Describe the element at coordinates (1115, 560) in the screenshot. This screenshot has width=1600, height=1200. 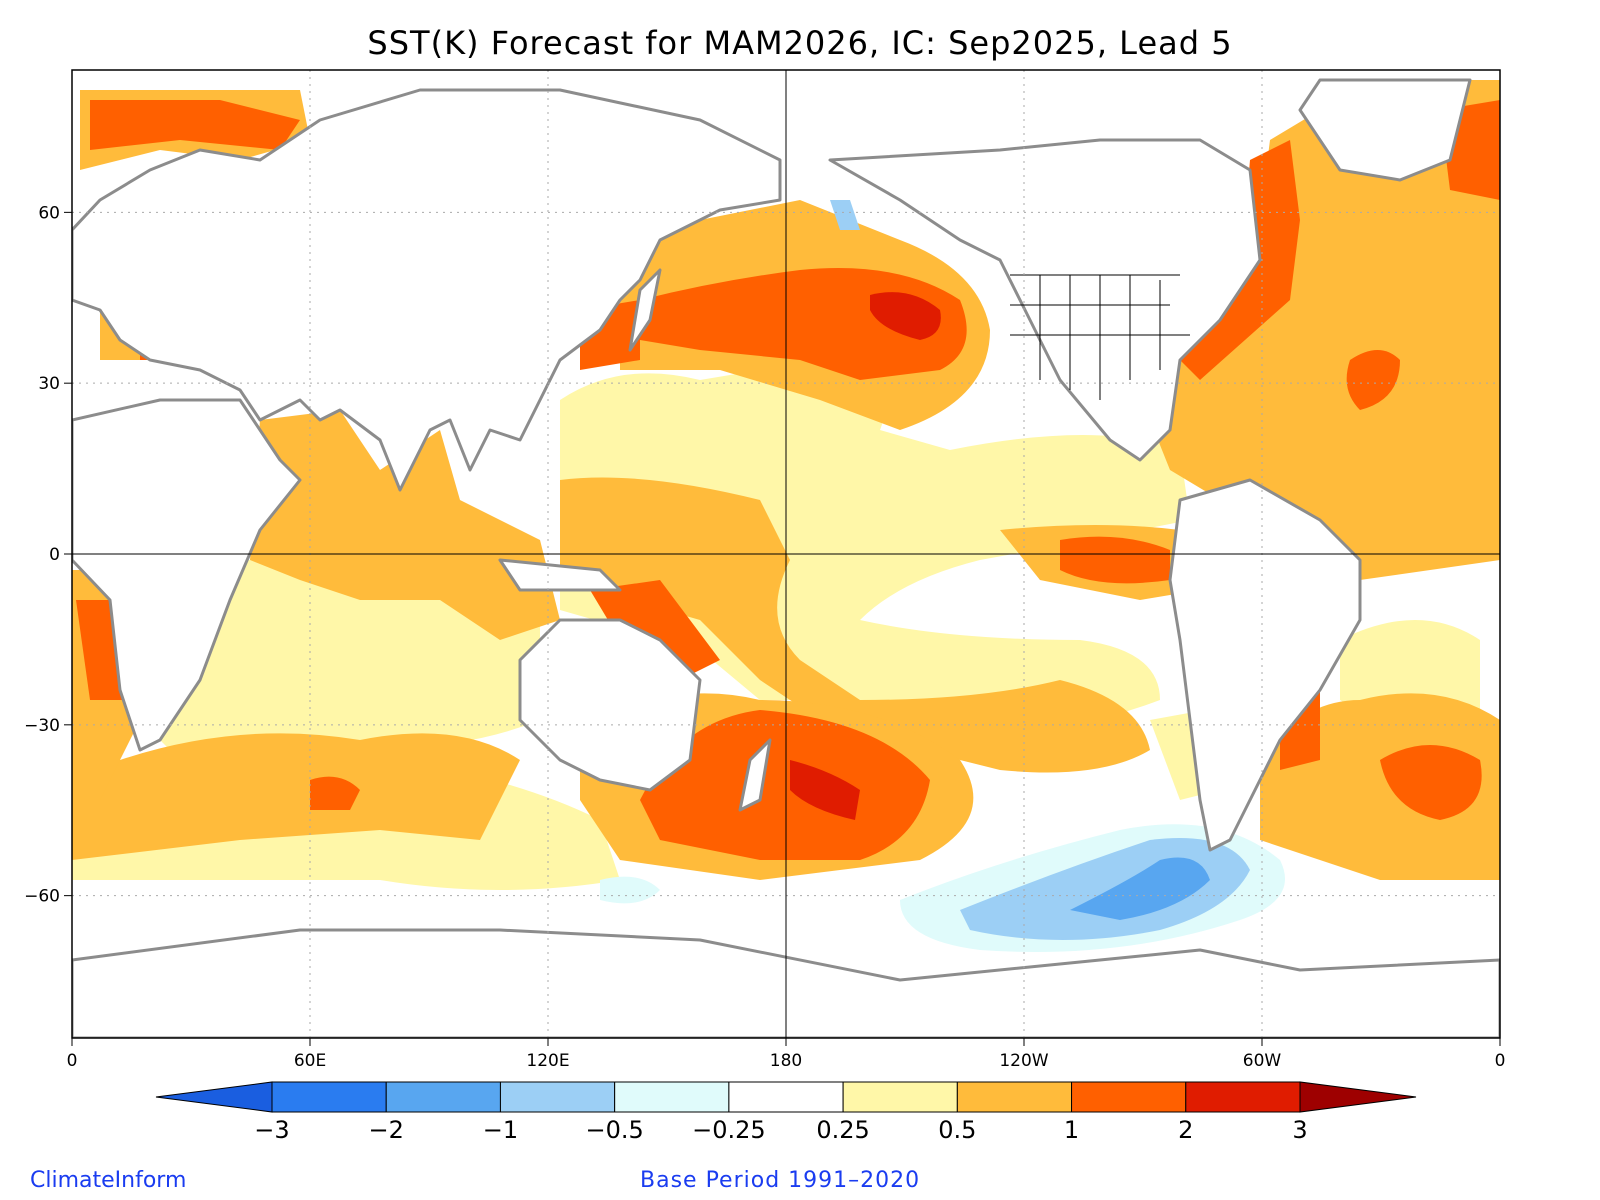
I see `anom-deep-eq-east` at that location.